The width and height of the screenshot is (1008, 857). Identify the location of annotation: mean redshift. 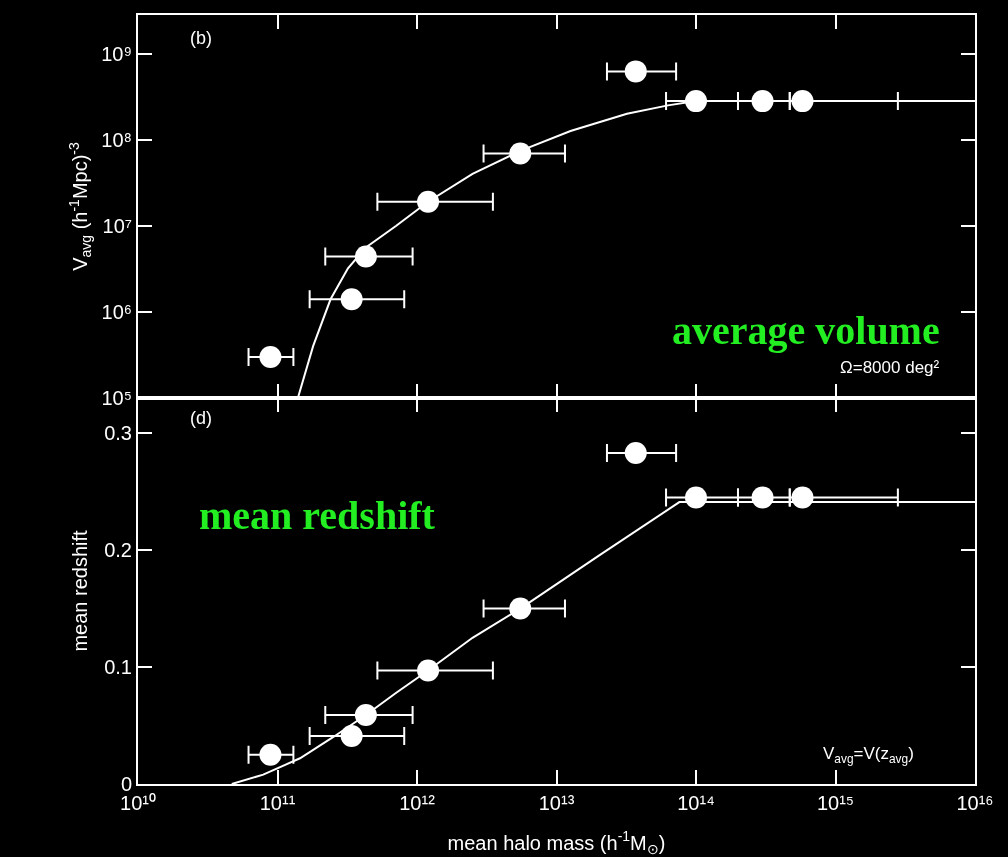
(317, 515).